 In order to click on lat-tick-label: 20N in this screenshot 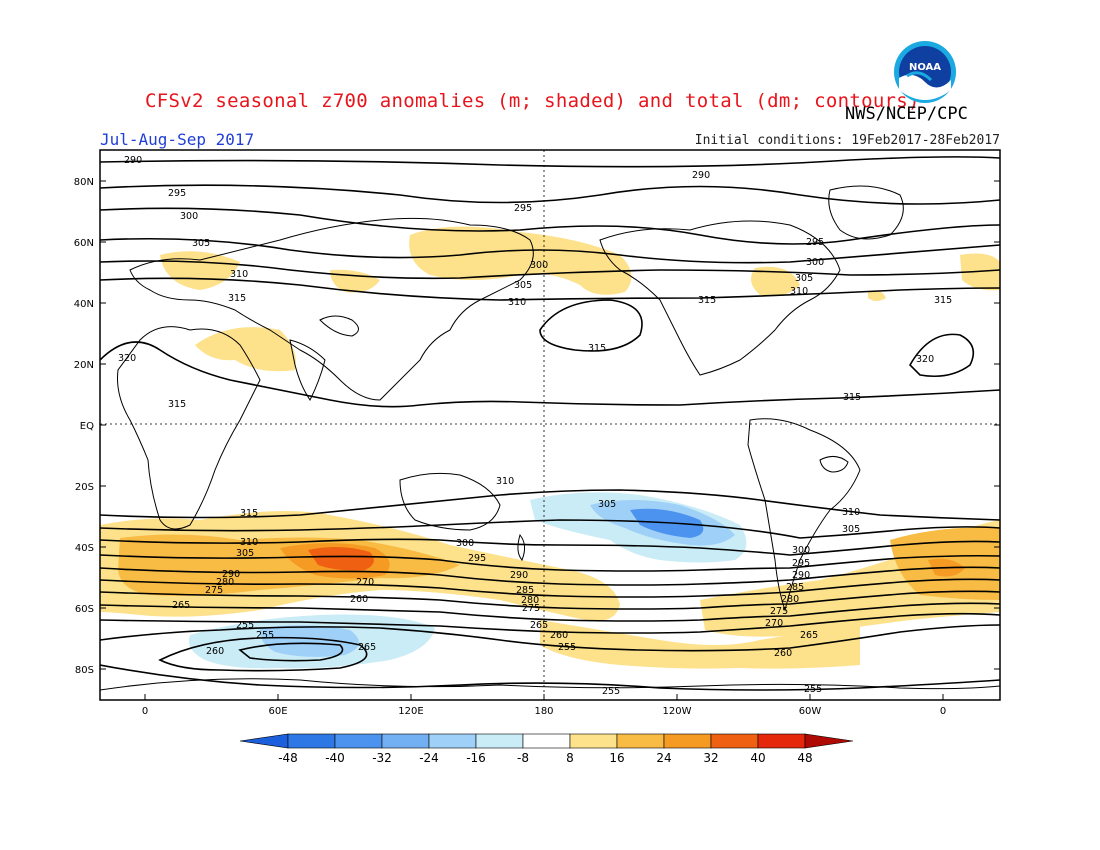, I will do `click(84, 365)`.